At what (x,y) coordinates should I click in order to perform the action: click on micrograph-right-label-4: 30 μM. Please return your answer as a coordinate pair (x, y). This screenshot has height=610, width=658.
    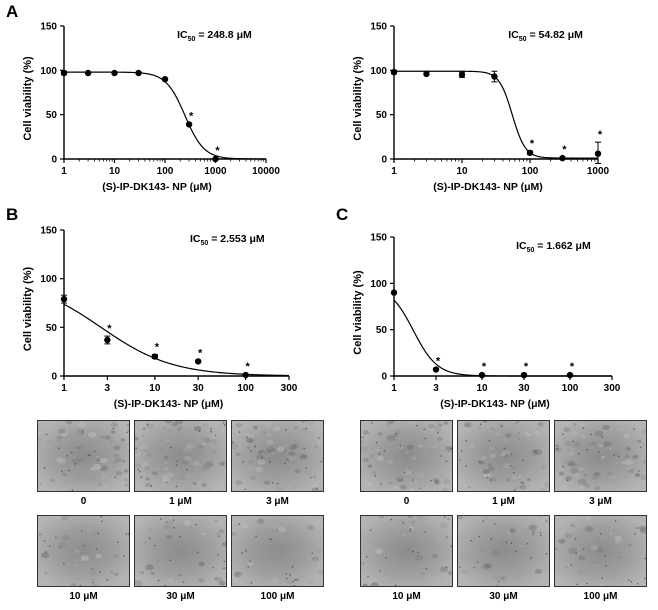
    Looking at the image, I should click on (503, 596).